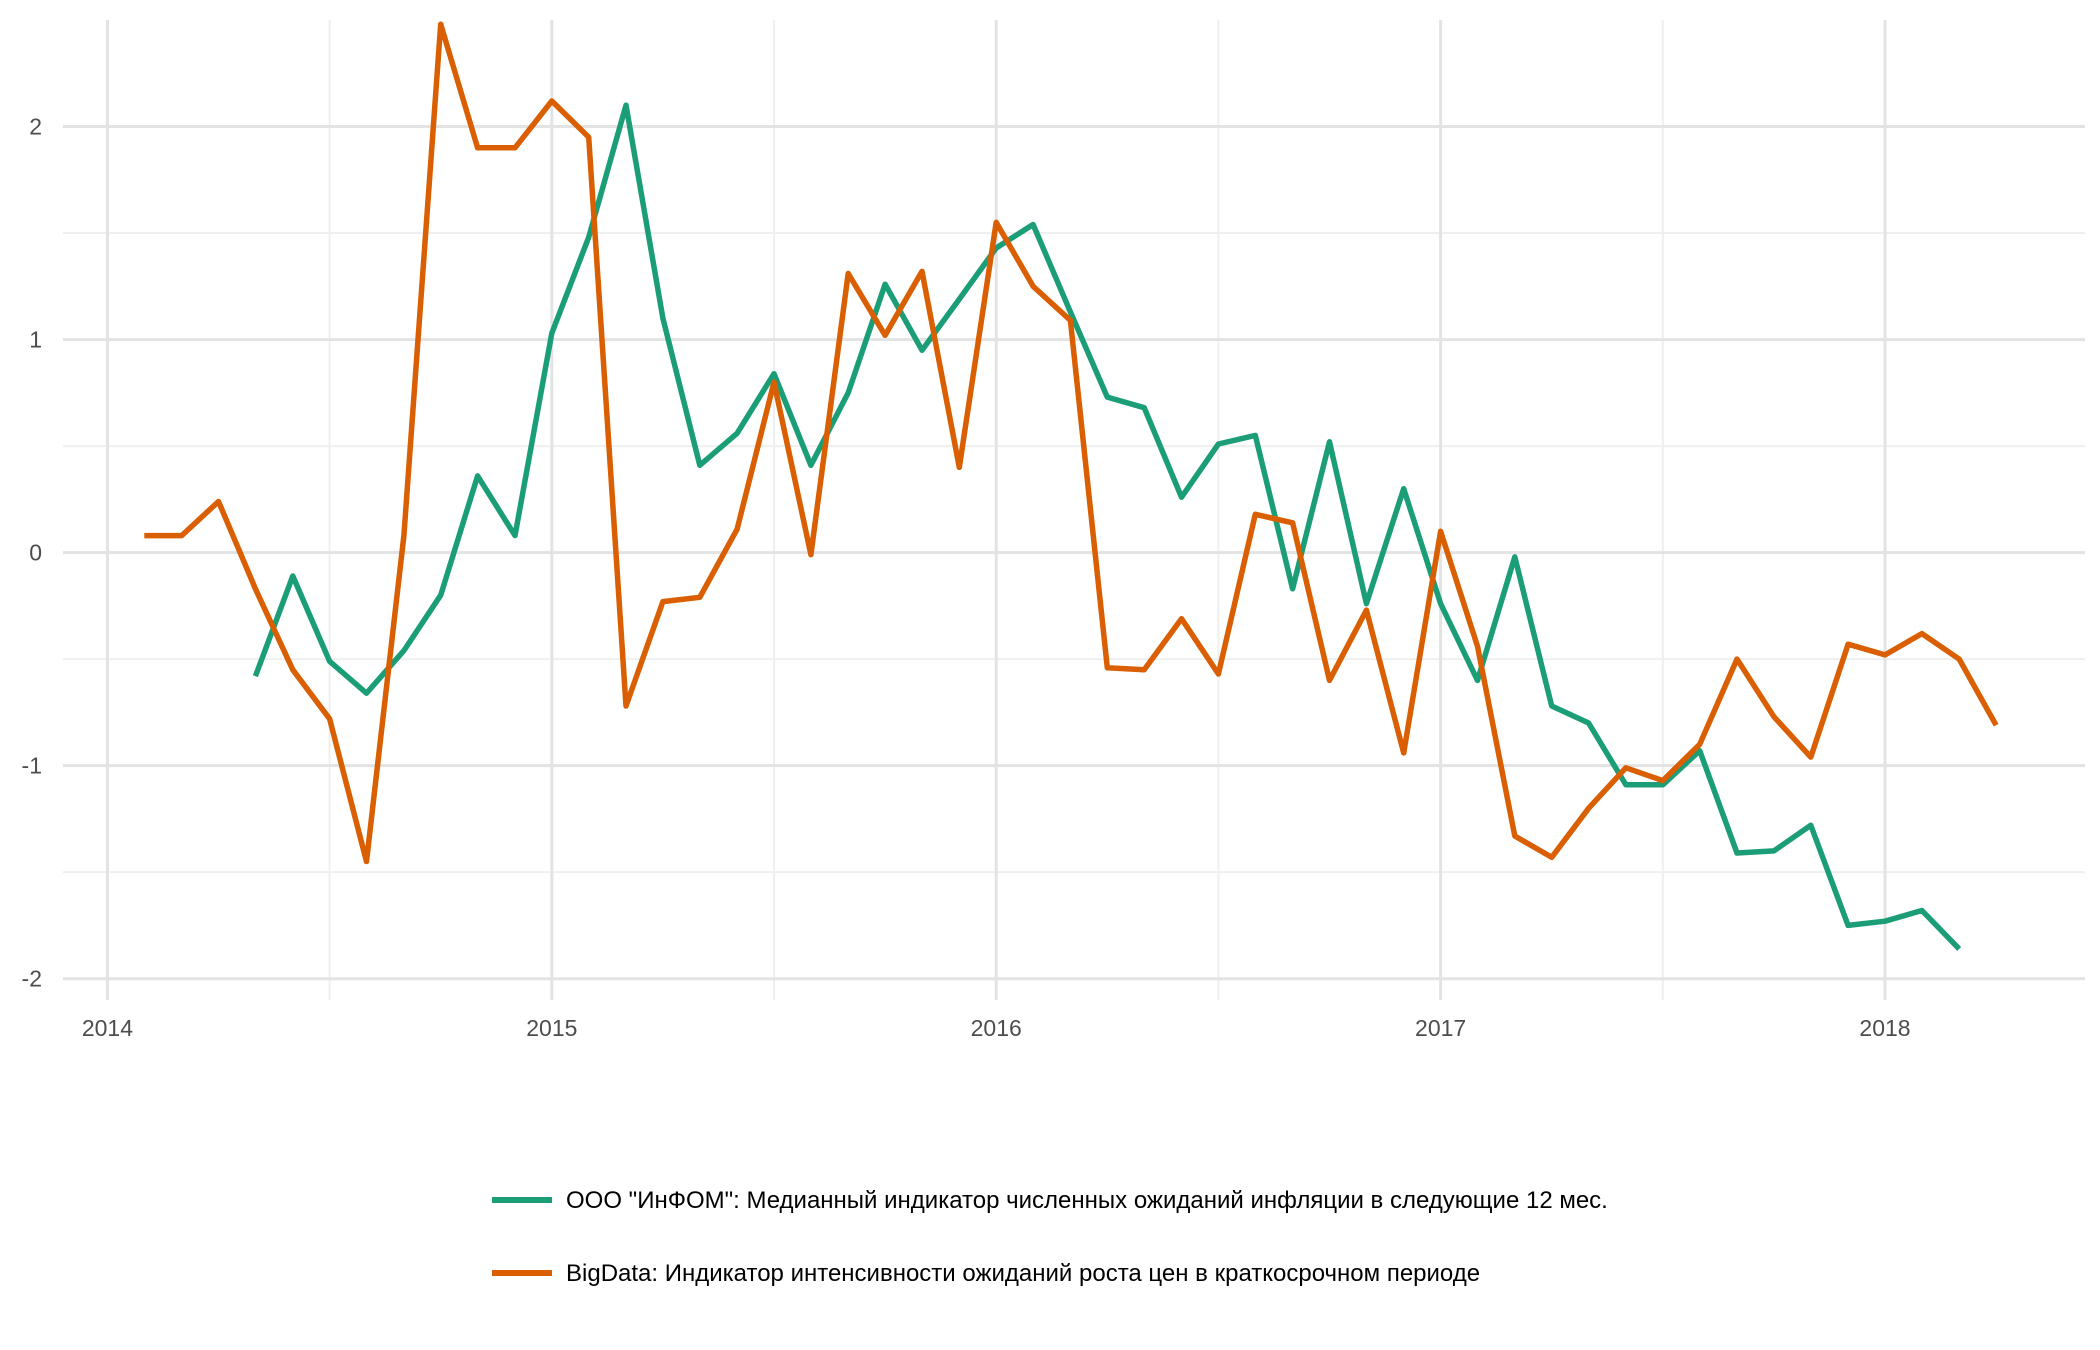  I want to click on y-tick-label: 0, so click(35, 553).